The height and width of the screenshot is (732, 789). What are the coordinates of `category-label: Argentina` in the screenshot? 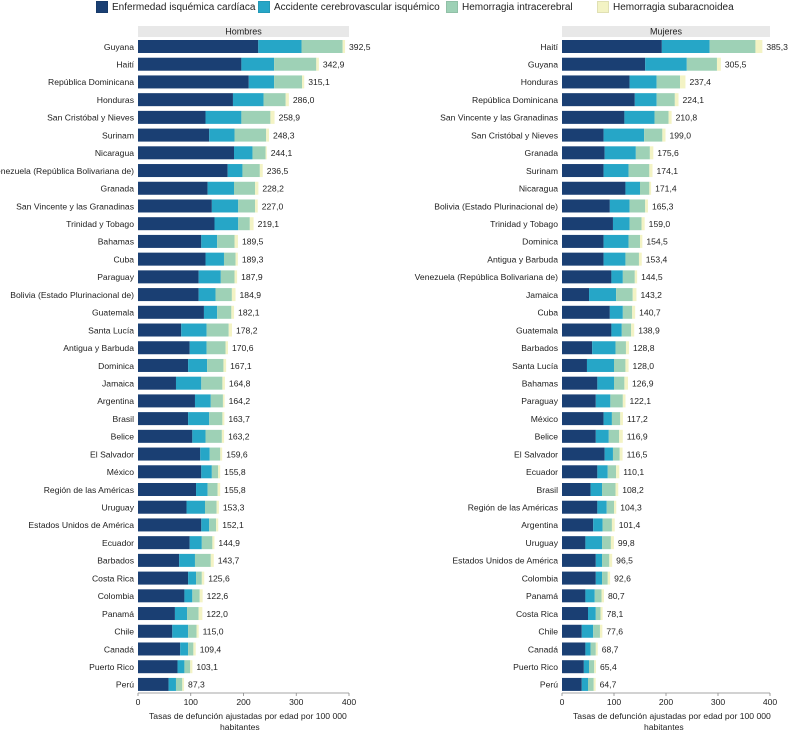 It's located at (539, 525).